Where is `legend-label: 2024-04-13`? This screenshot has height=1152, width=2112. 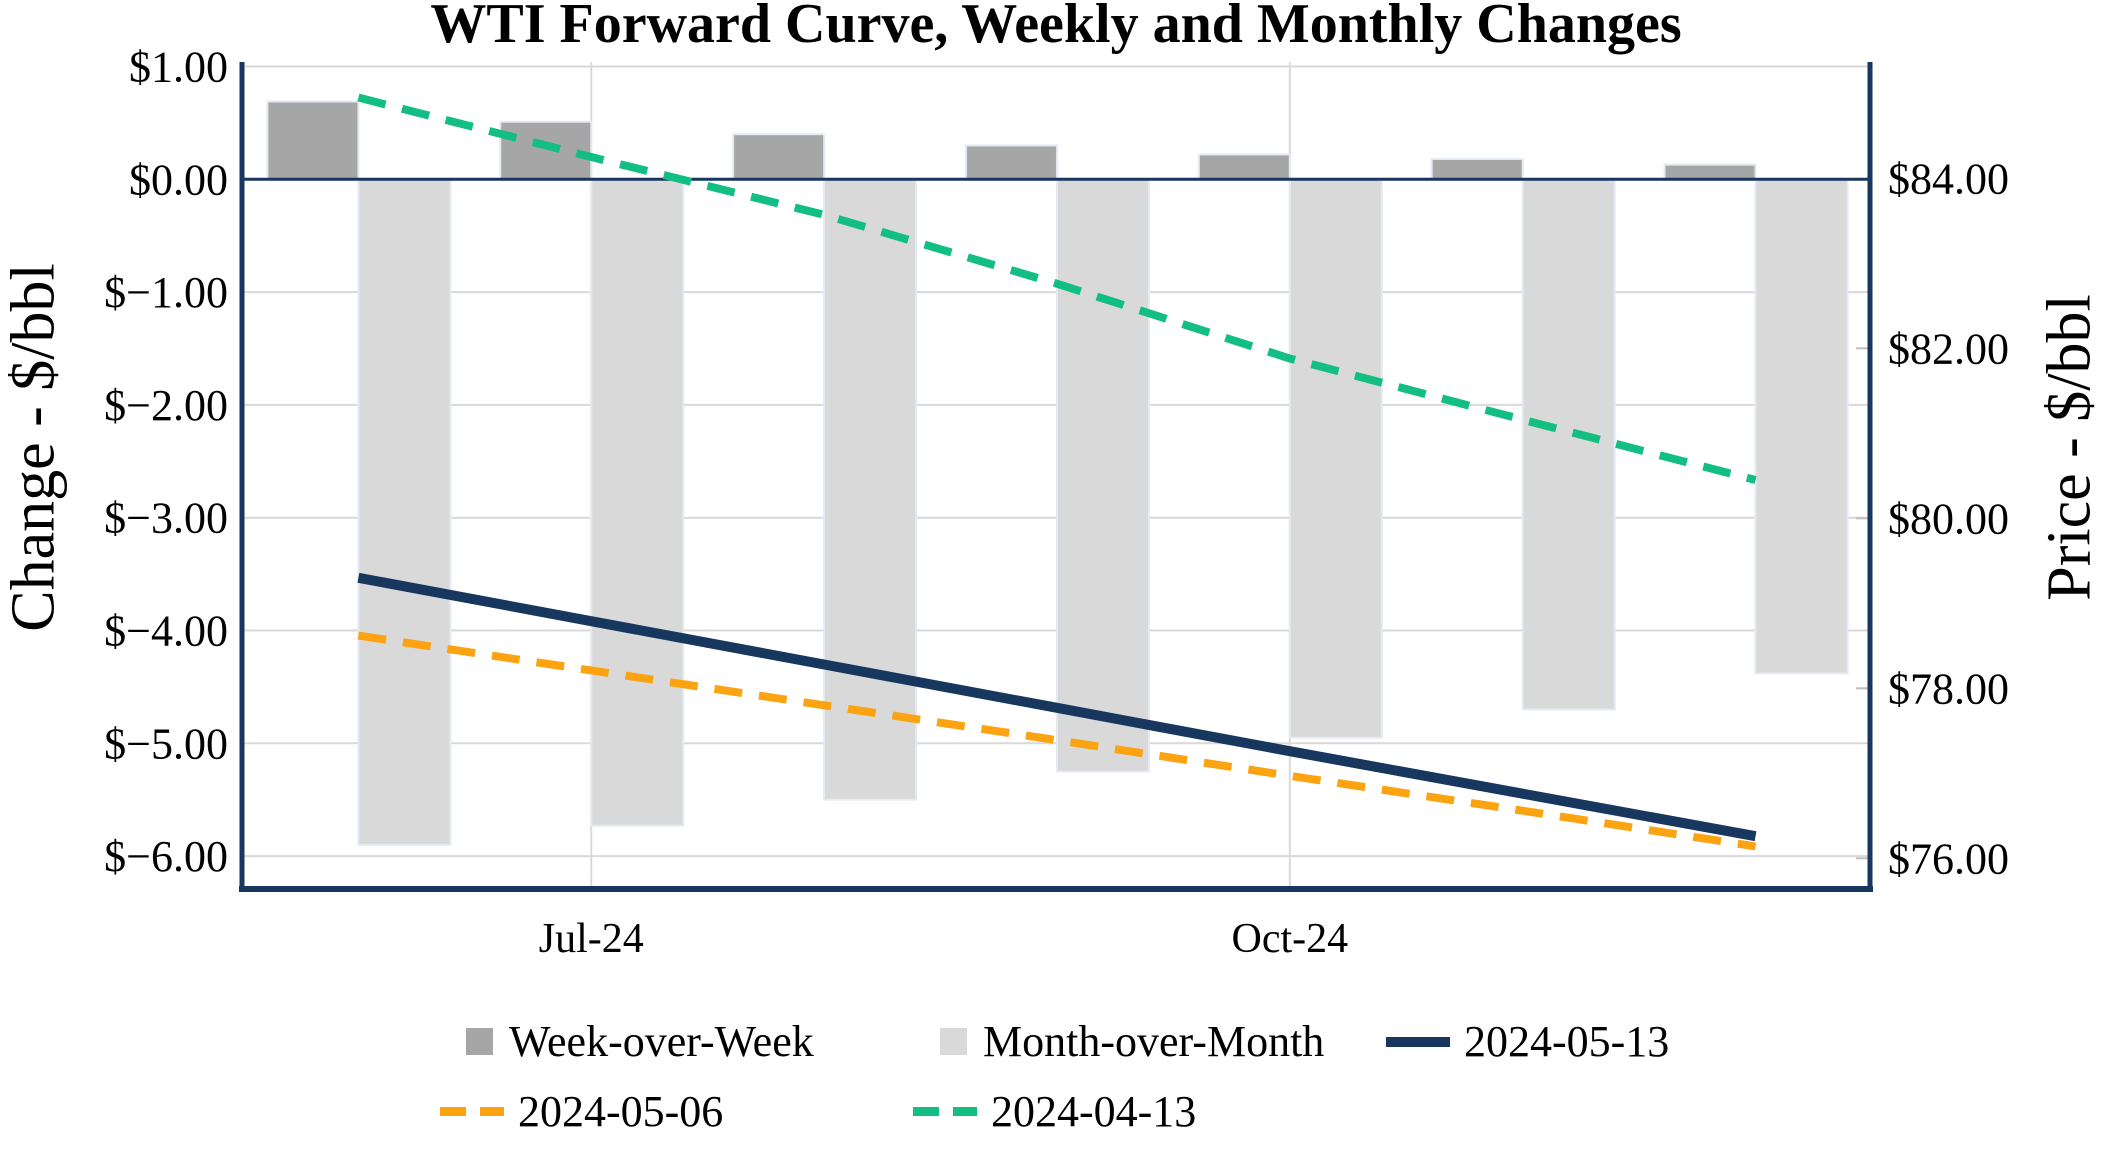 legend-label: 2024-04-13 is located at coordinates (1094, 1111).